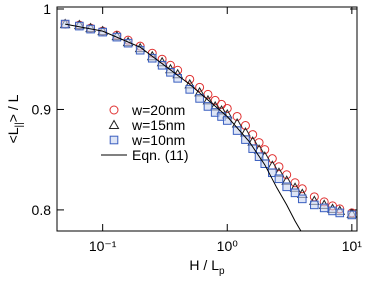 Image resolution: width=366 pixels, height=286 pixels. Describe the element at coordinates (160, 155) in the screenshot. I see `legend-label: Eqn. (11)` at that location.